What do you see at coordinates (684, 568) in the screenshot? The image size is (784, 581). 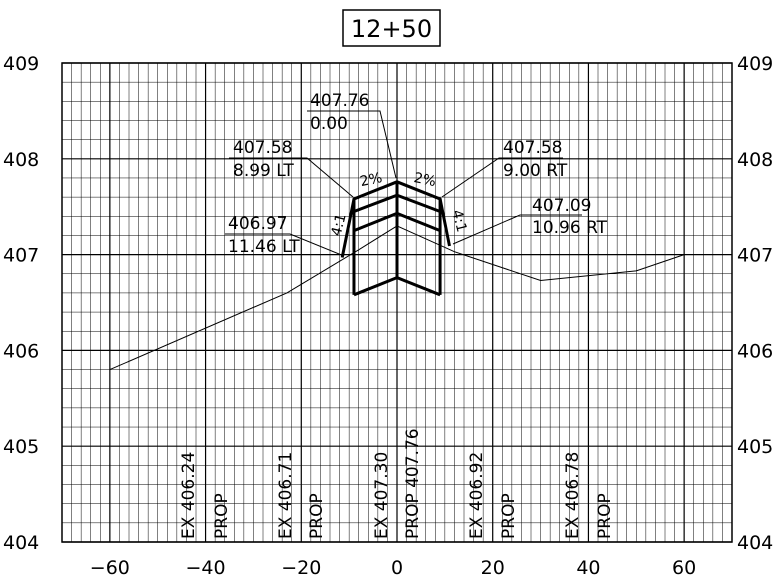 I see `x-tick-label: 60` at bounding box center [684, 568].